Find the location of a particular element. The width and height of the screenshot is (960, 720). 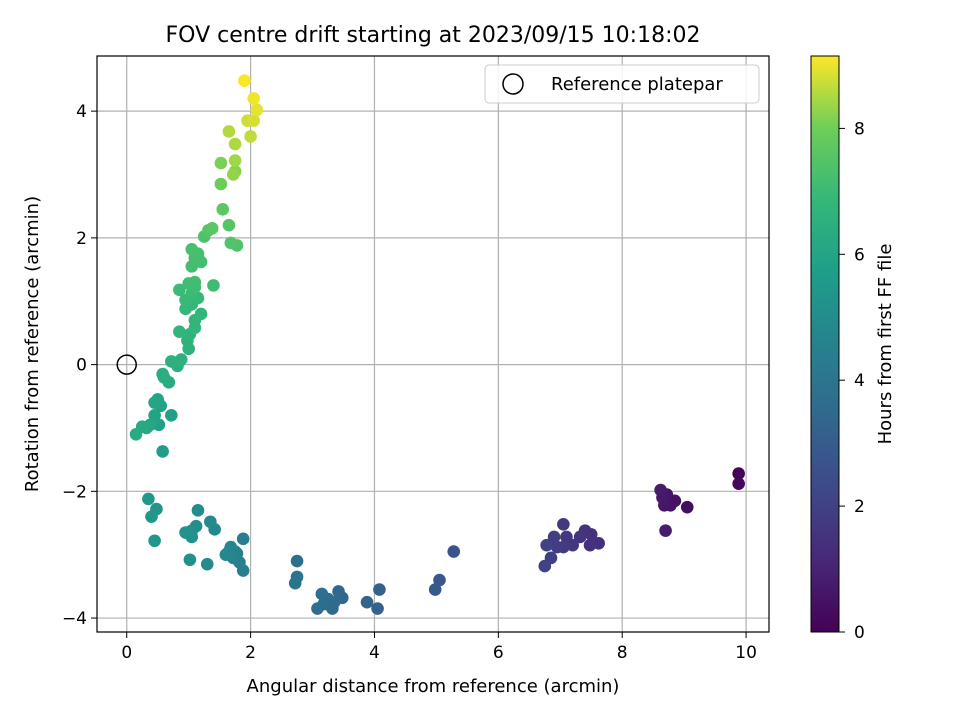

colorbar-tick-label: 2 is located at coordinates (859, 507).